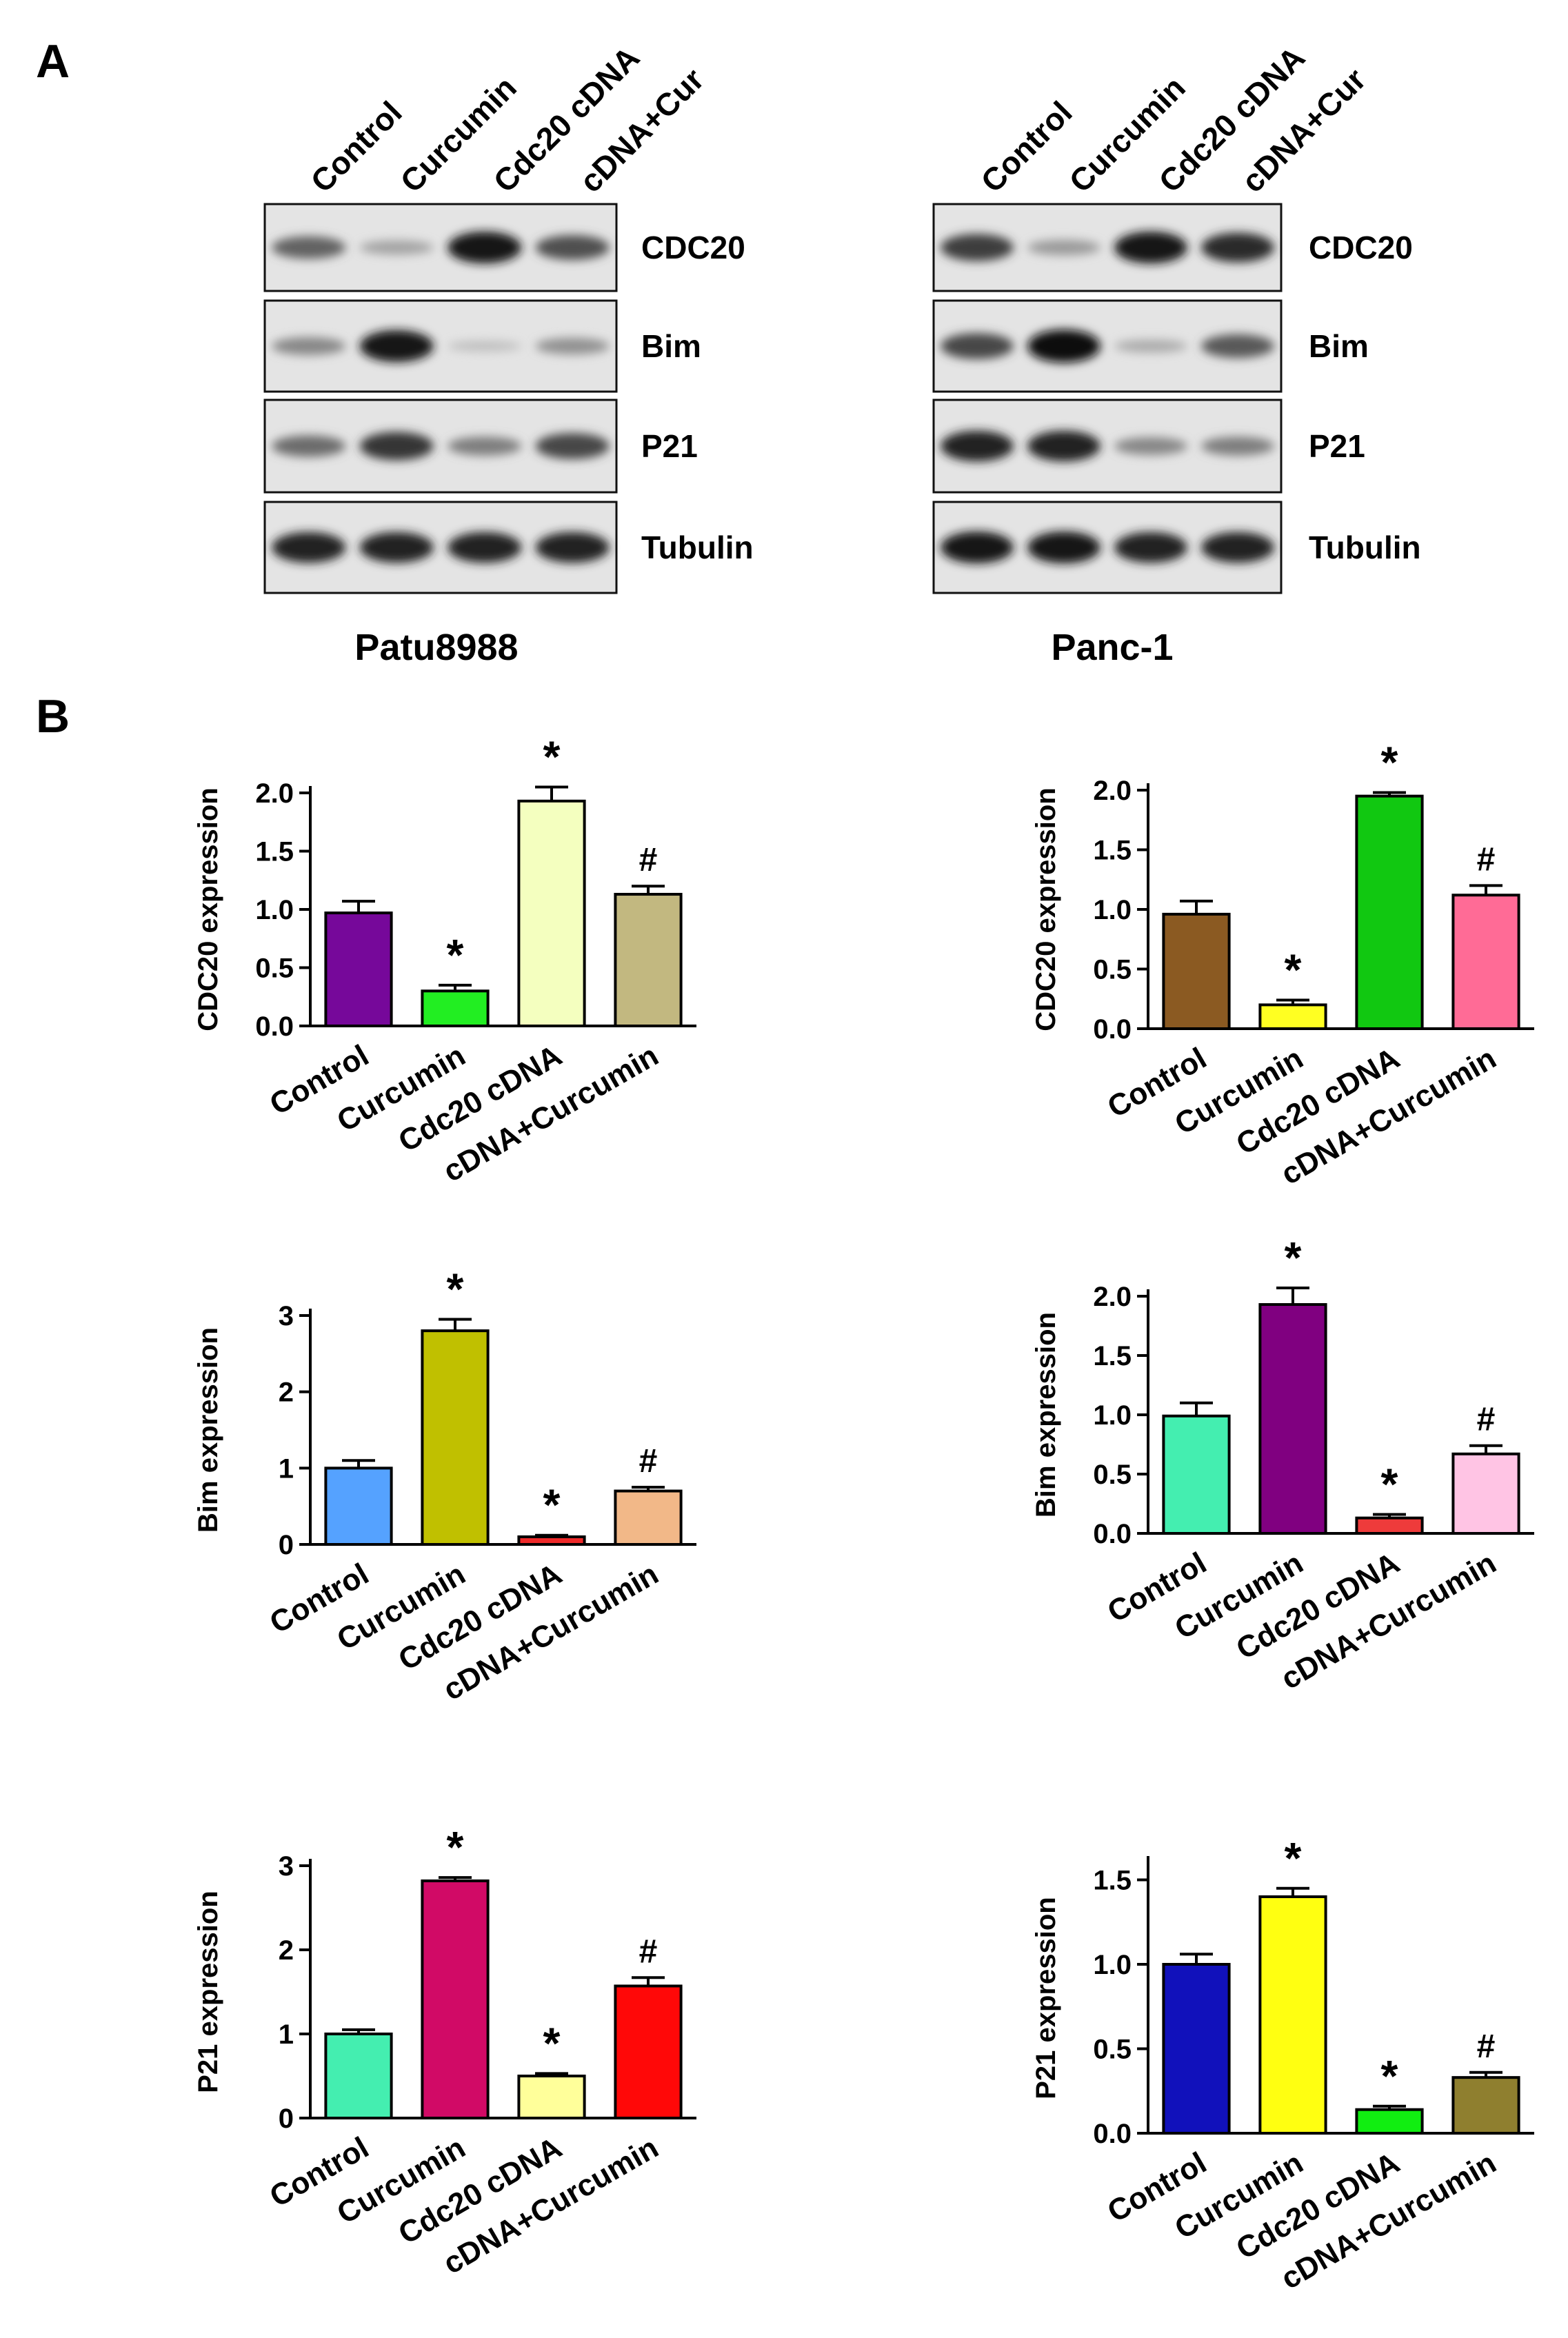 This screenshot has width=1568, height=2338. I want to click on y-tick-label: 2, so click(286, 1393).